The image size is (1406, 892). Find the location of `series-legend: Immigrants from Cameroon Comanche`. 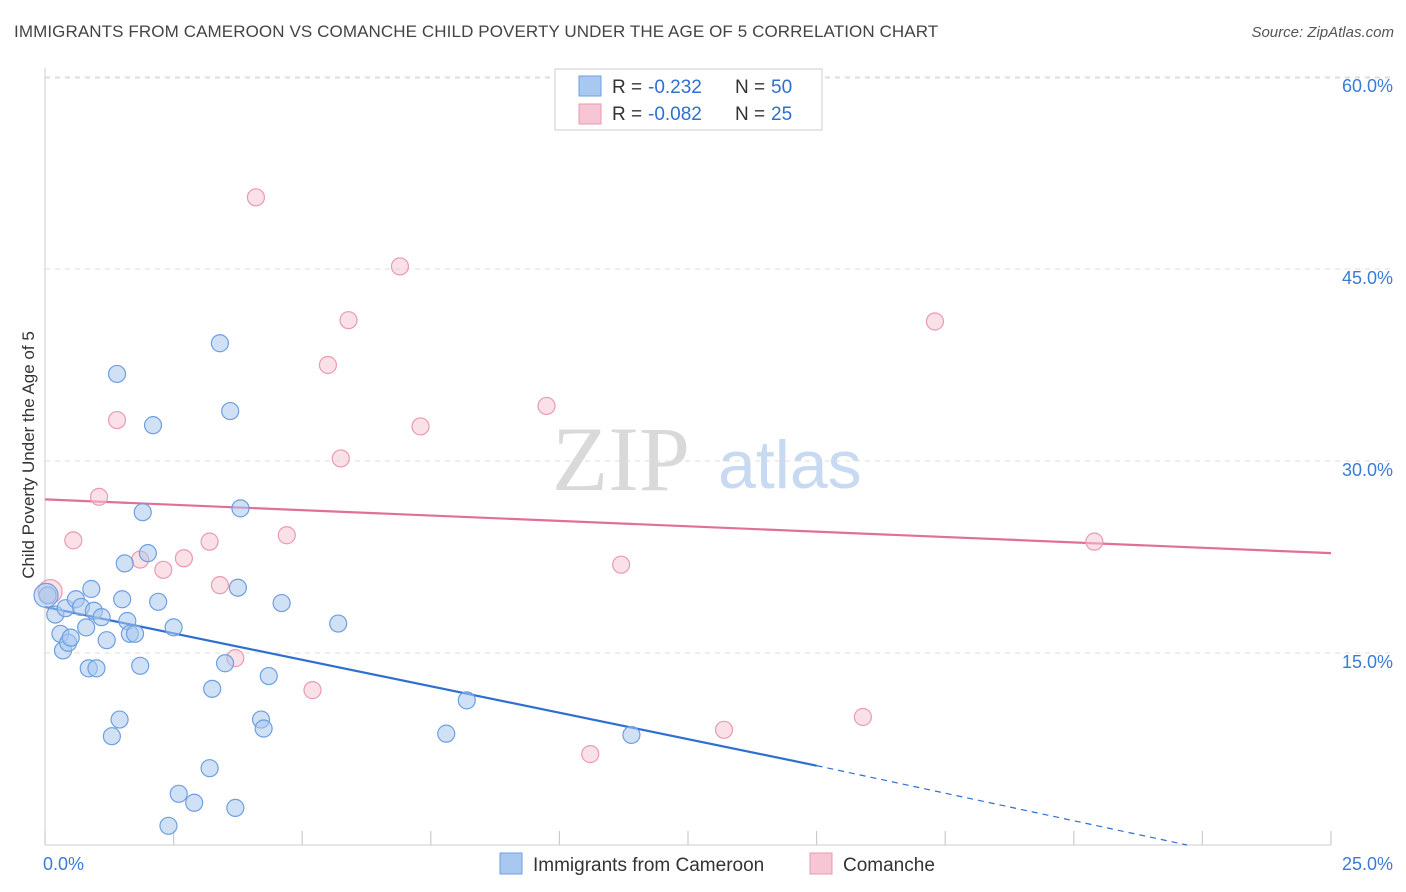

series-legend: Immigrants from Cameroon Comanche is located at coordinates (717, 864).